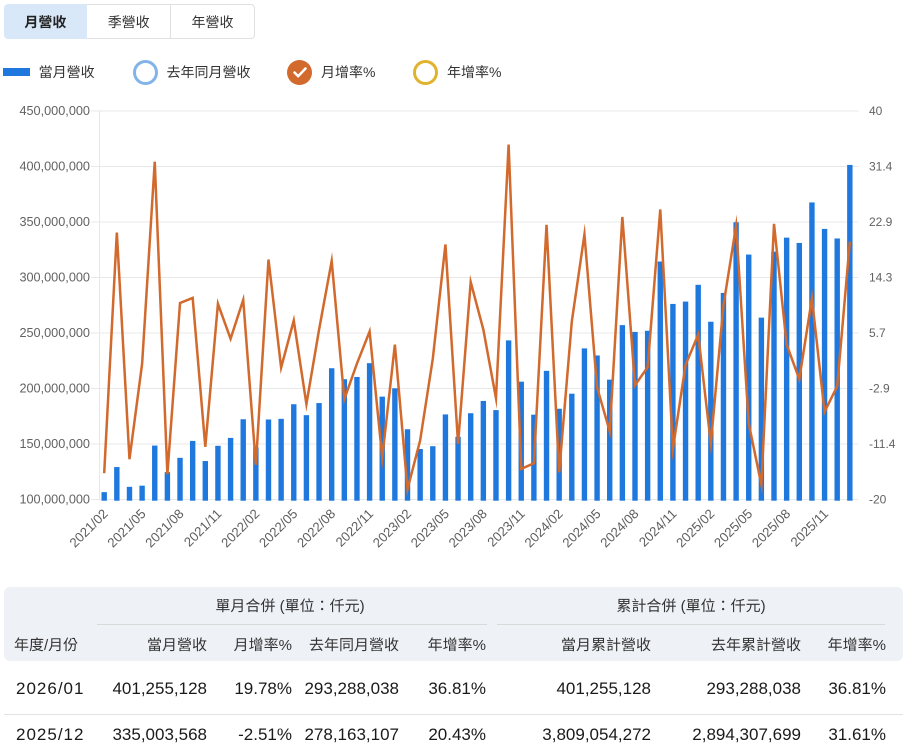 This screenshot has width=911, height=754. Describe the element at coordinates (733, 528) in the screenshot. I see `svg-text: 2025/05` at that location.